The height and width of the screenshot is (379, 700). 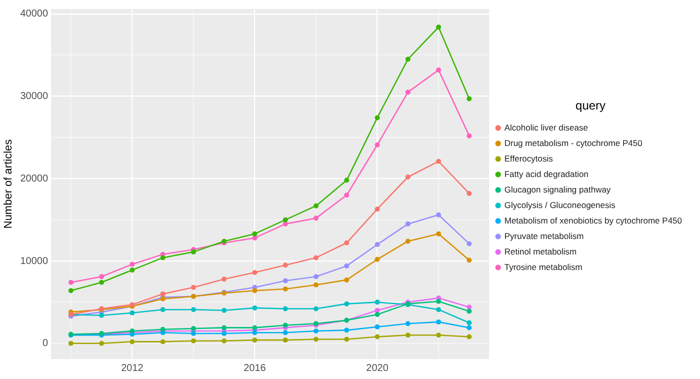 What do you see at coordinates (255, 368) in the screenshot?
I see `x-tick-label: 2016` at bounding box center [255, 368].